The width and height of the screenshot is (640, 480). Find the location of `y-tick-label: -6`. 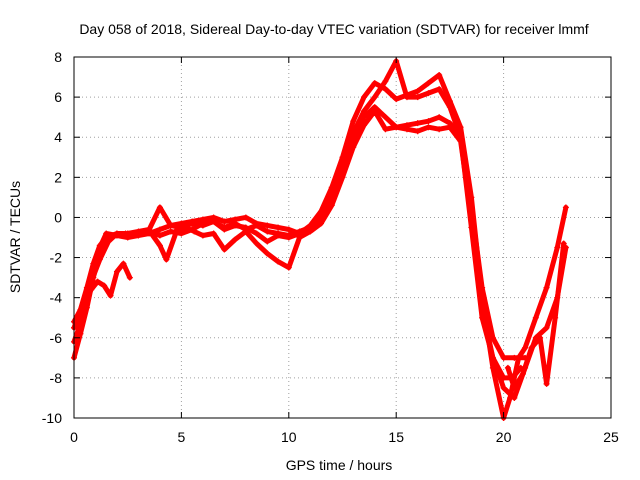

y-tick-label: -6 is located at coordinates (56, 338).